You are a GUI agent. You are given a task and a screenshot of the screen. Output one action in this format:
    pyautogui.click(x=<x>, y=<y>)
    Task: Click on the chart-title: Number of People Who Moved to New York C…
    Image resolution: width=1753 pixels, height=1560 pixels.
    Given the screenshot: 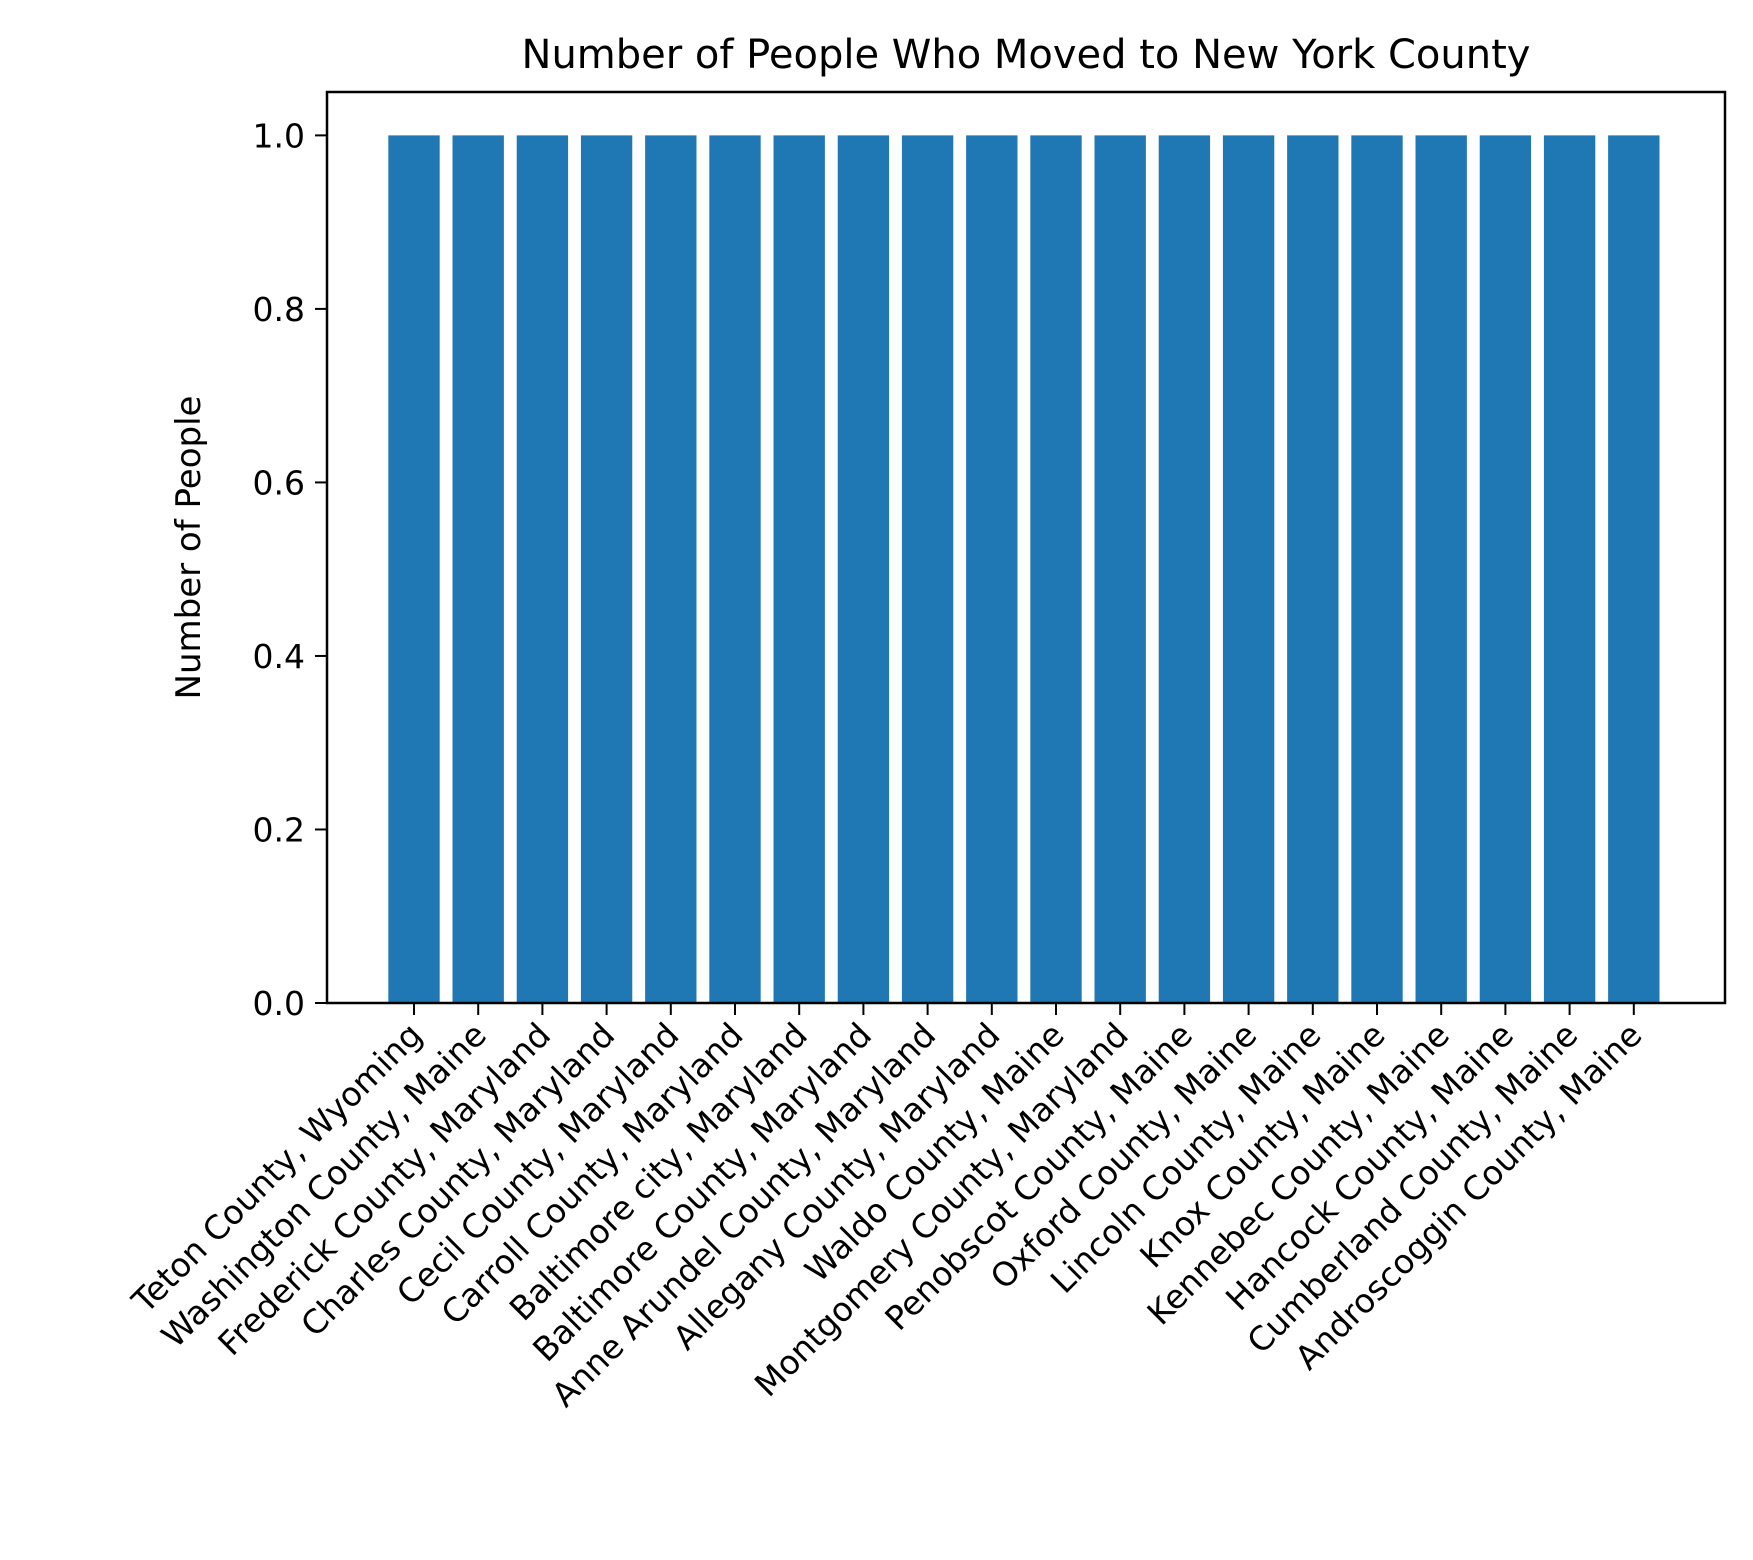 What is the action you would take?
    pyautogui.click(x=1026, y=55)
    